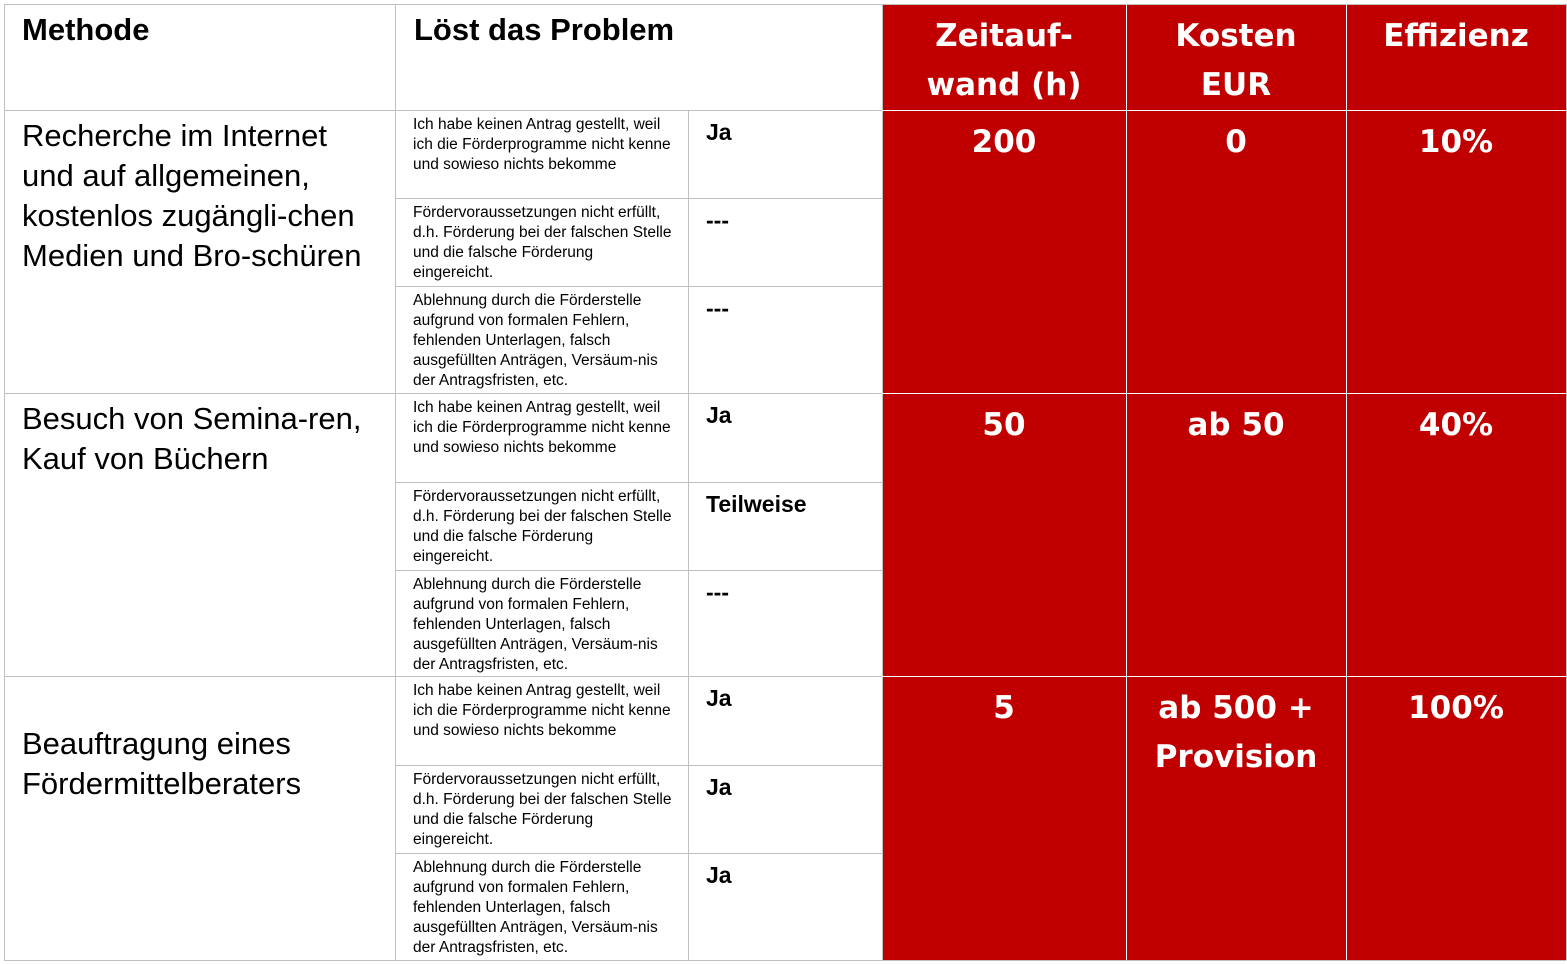  I want to click on efficiency-value: 10%, so click(1456, 142).